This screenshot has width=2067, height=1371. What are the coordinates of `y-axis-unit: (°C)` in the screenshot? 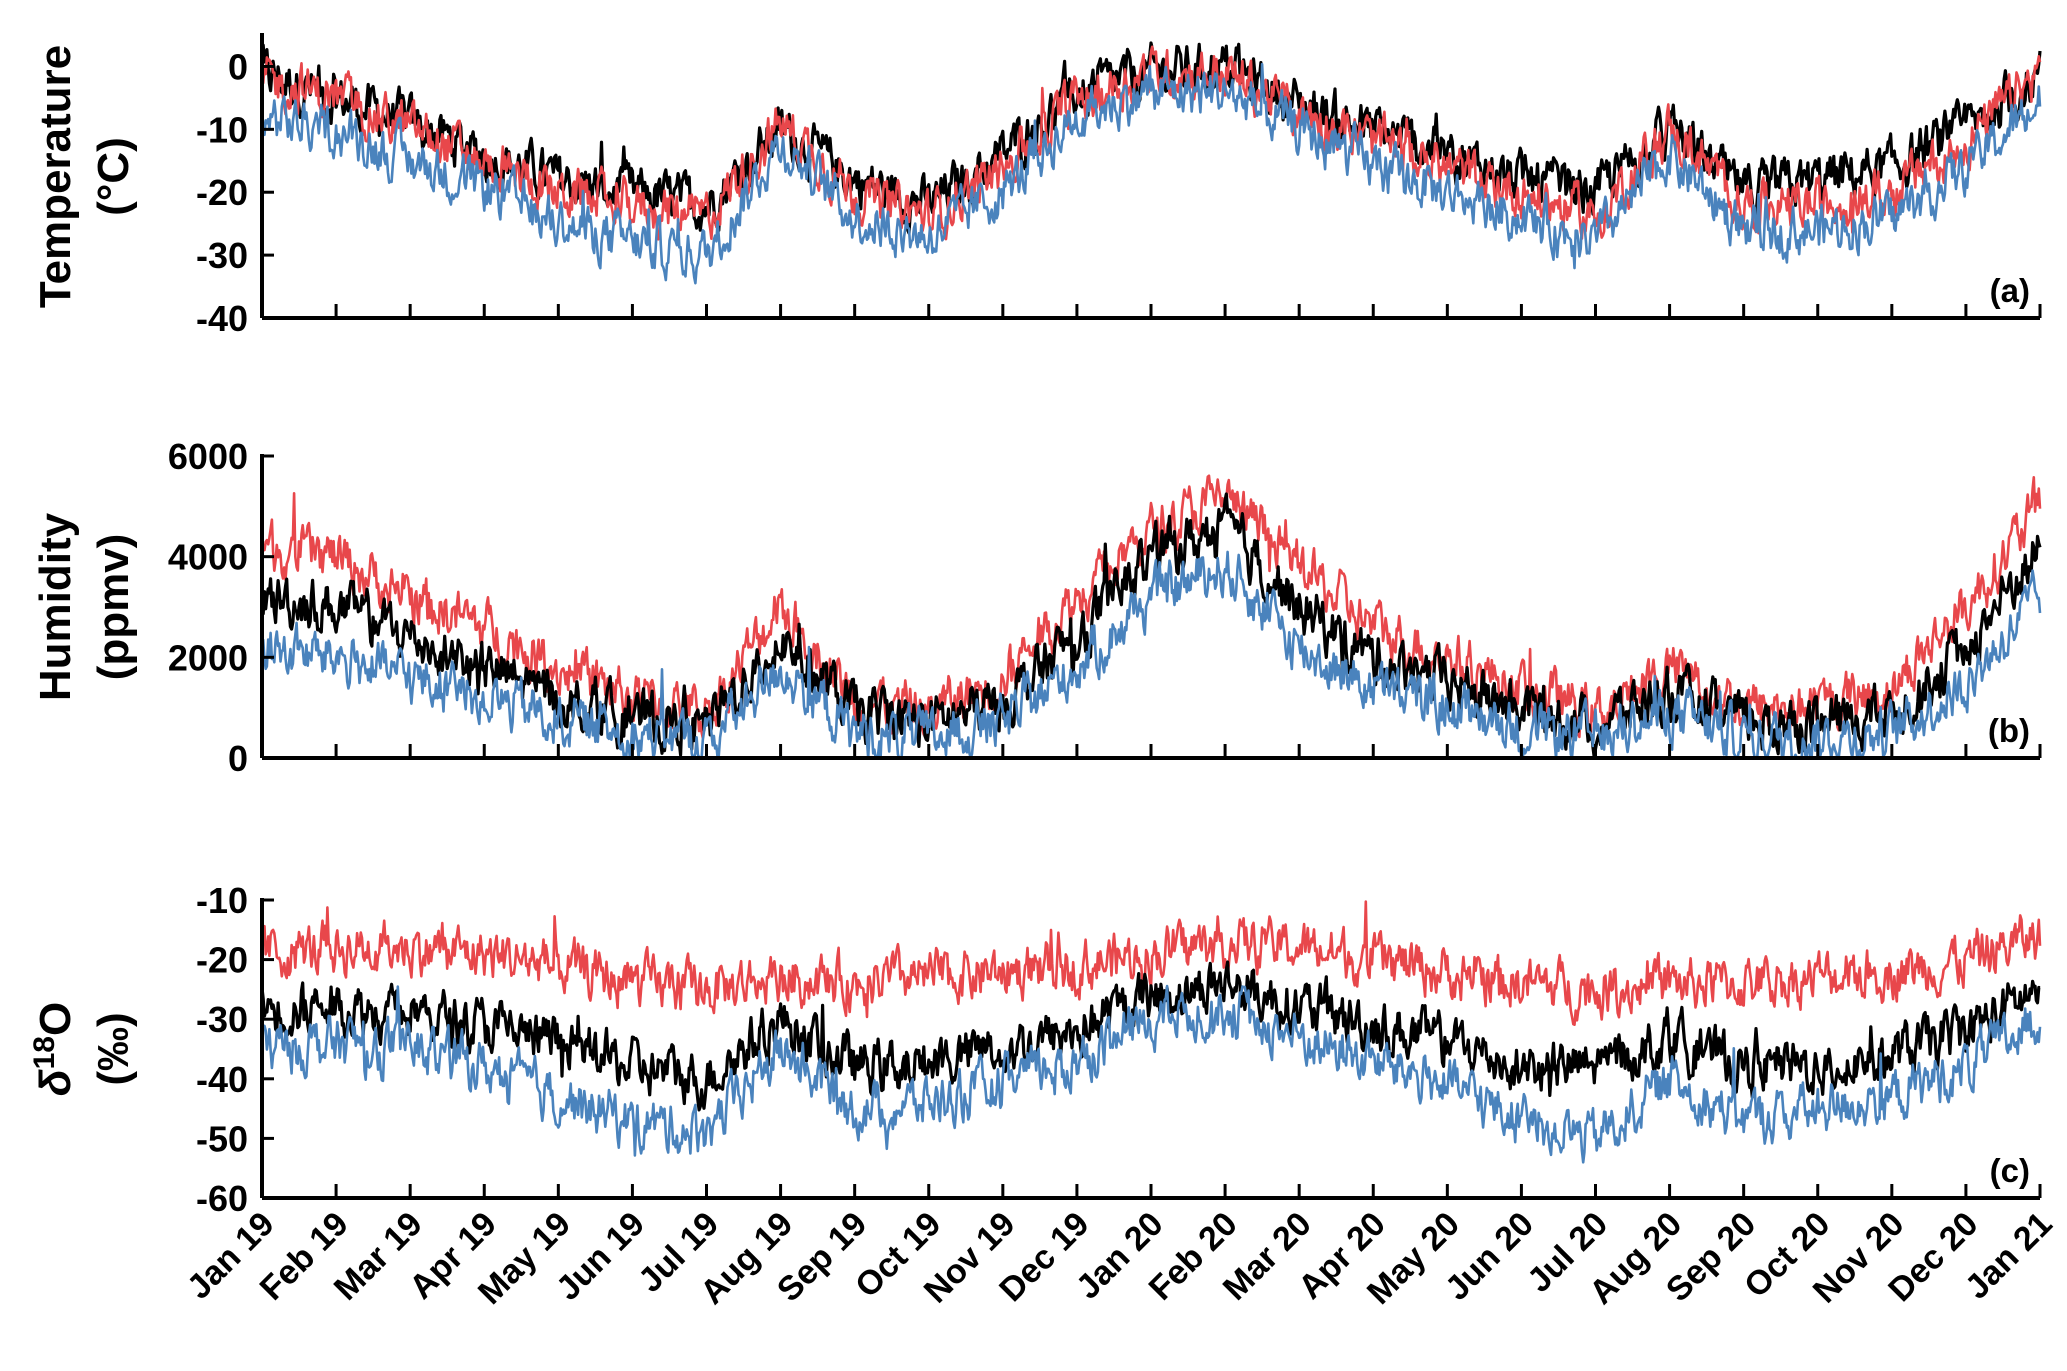 It's located at (113, 176).